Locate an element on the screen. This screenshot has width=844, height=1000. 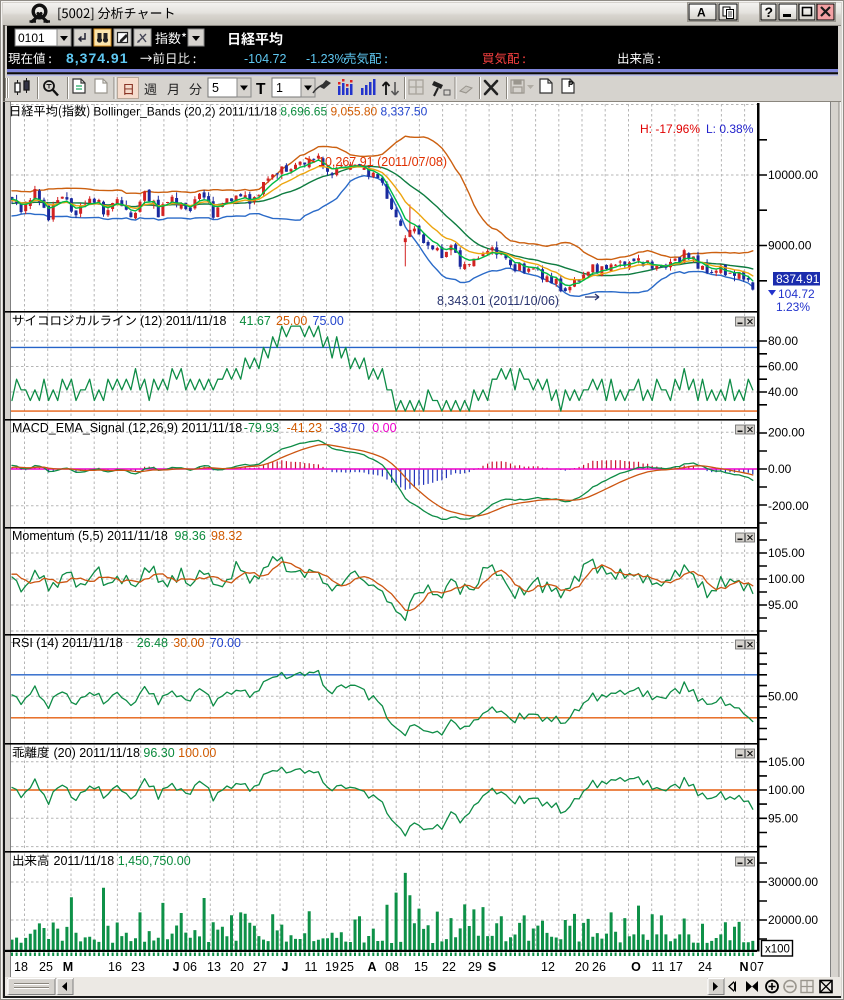
svg-text: -41.23 is located at coordinates (304, 428).